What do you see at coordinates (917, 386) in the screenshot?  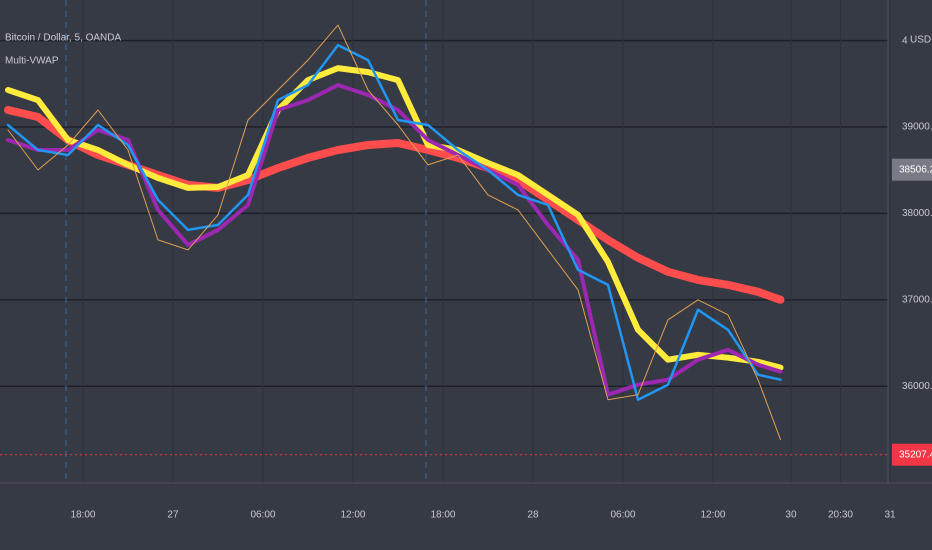 I see `y-tick-label: 36000.0` at bounding box center [917, 386].